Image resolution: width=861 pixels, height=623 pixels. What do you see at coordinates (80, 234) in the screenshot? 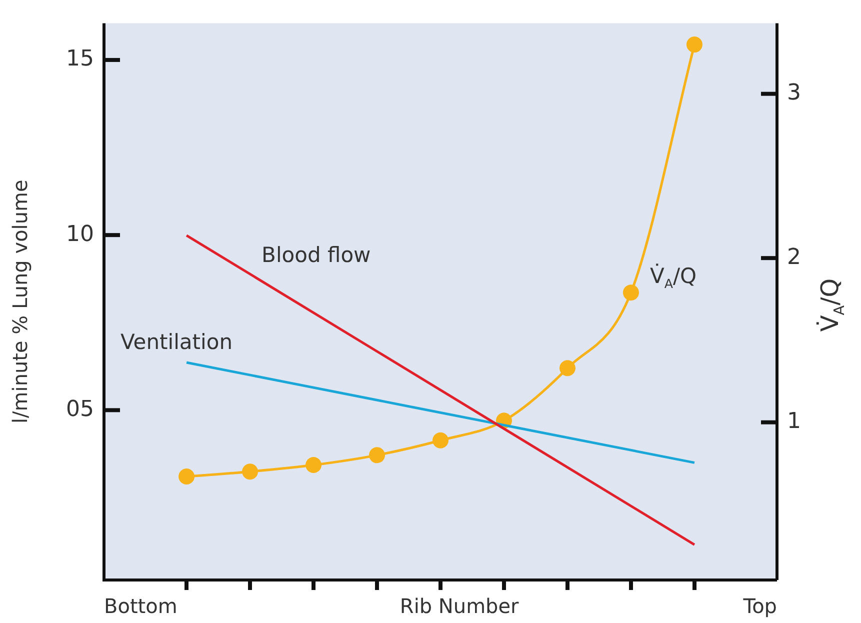
I see `y-tick-label: 10` at bounding box center [80, 234].